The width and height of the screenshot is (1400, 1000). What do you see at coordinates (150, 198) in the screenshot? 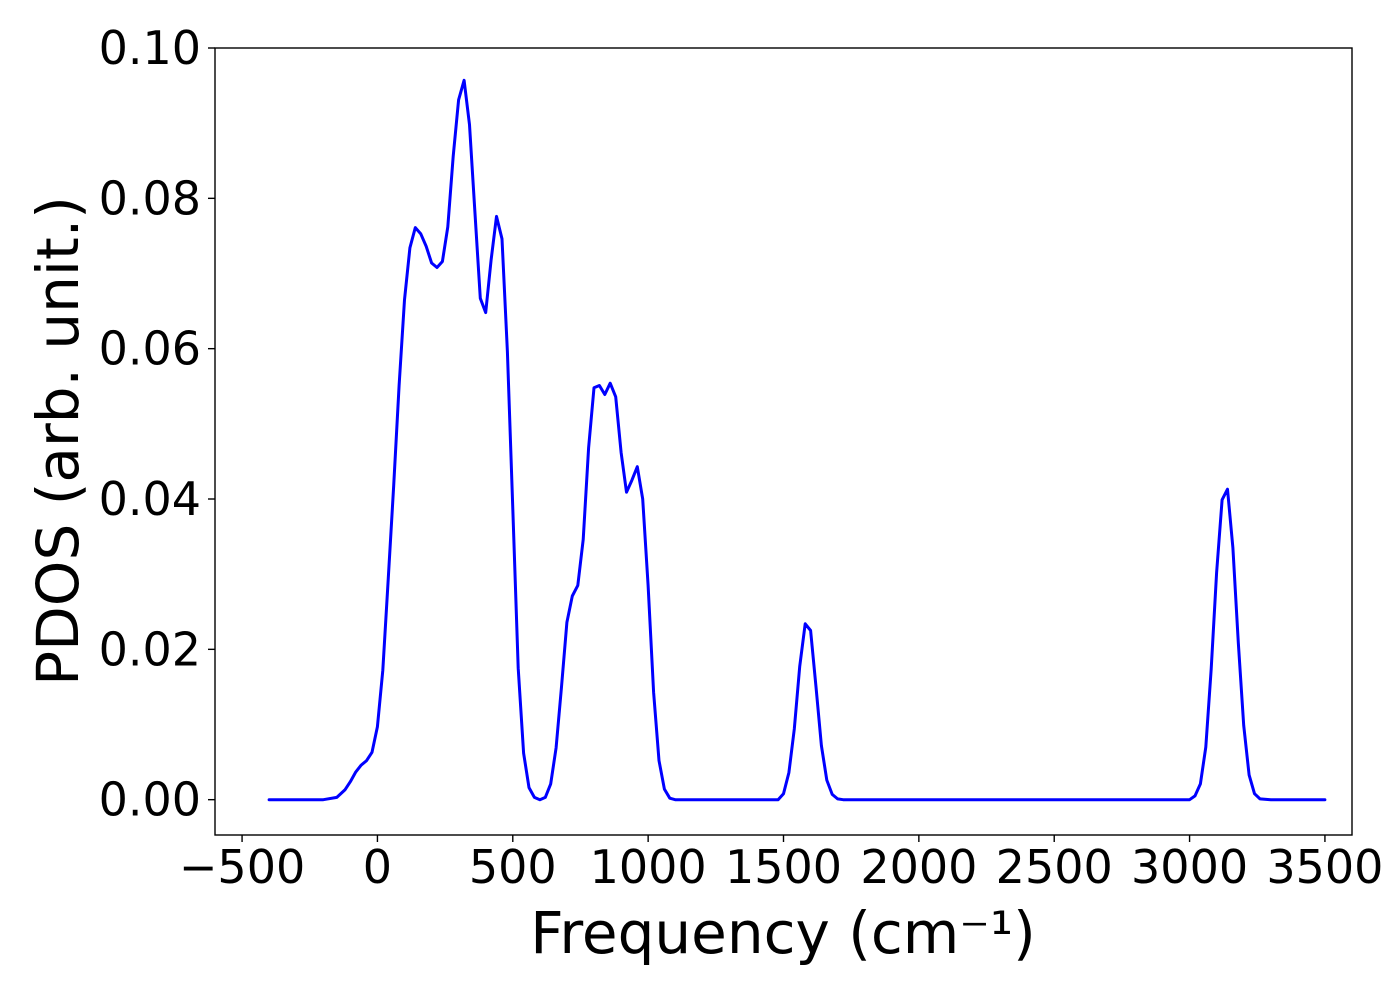
I see `y-tick-label: 0.08` at bounding box center [150, 198].